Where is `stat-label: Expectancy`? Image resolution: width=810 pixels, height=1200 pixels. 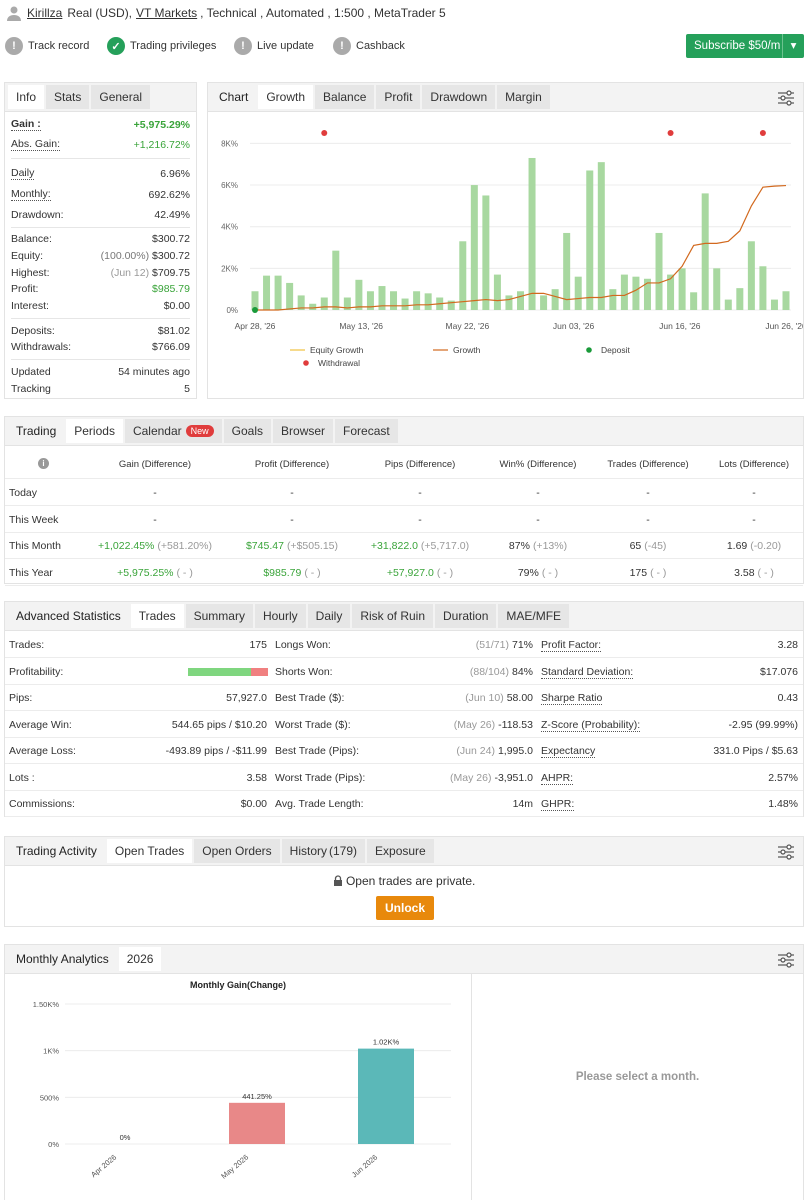 stat-label: Expectancy is located at coordinates (568, 751).